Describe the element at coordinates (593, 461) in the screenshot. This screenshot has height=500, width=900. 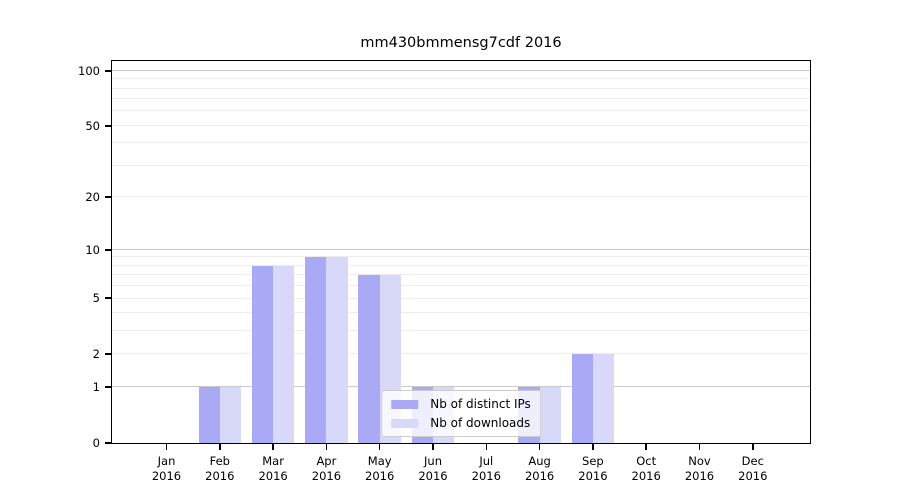
I see `month-label: Sep` at that location.